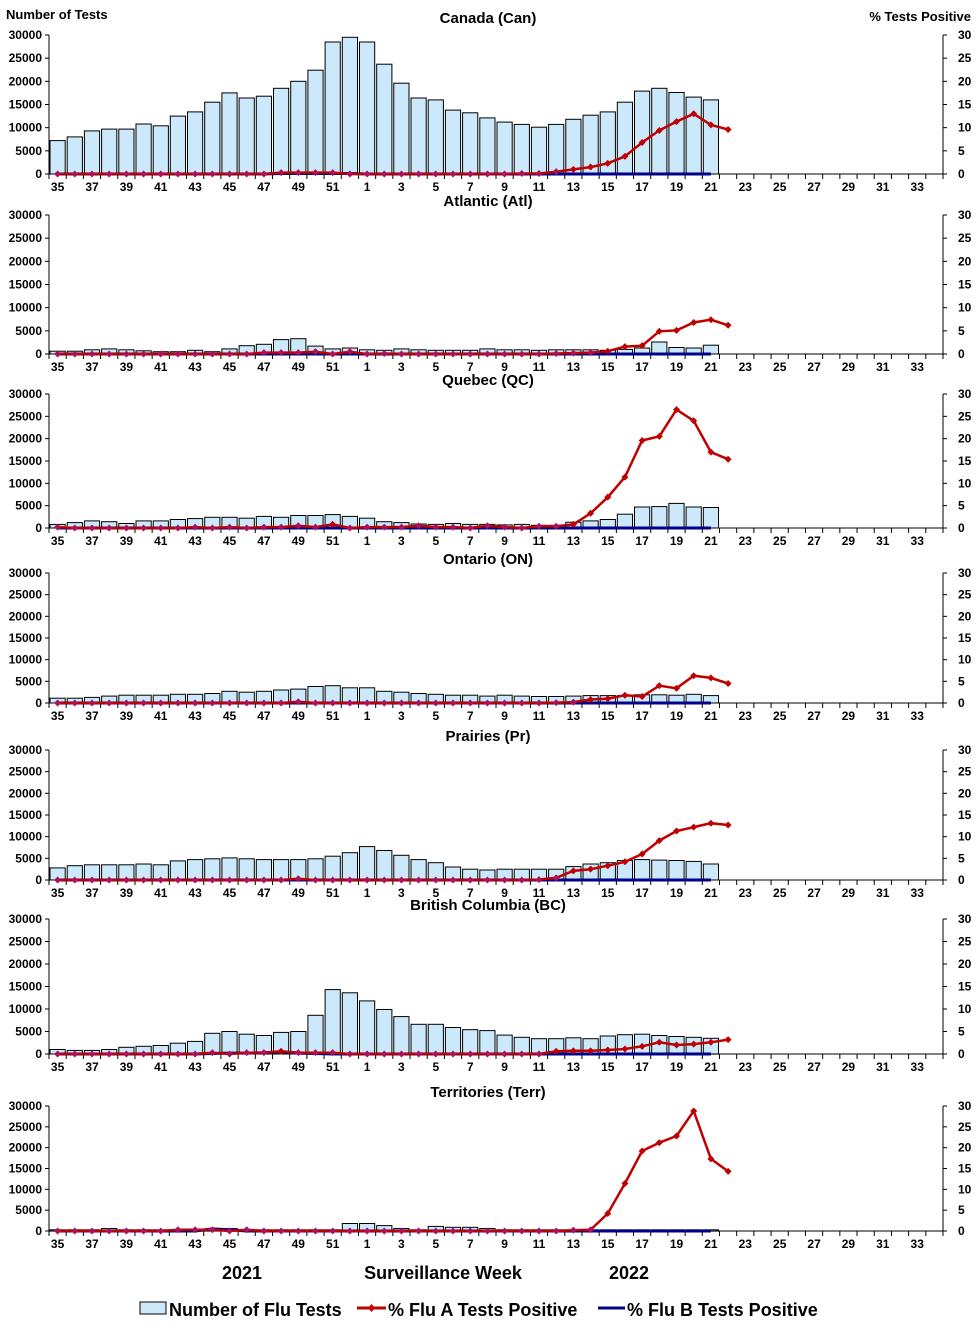 This screenshot has width=976, height=1332. What do you see at coordinates (26, 815) in the screenshot?
I see `left-tick-label: 15000` at bounding box center [26, 815].